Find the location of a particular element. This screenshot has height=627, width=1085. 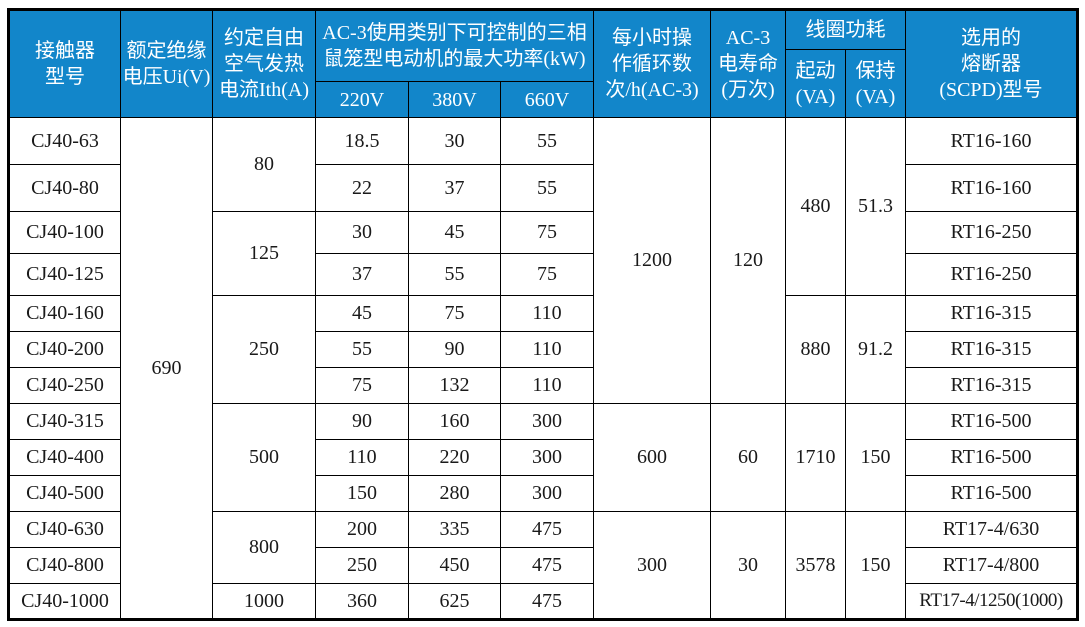

cell-power-380: 45 is located at coordinates (454, 232).